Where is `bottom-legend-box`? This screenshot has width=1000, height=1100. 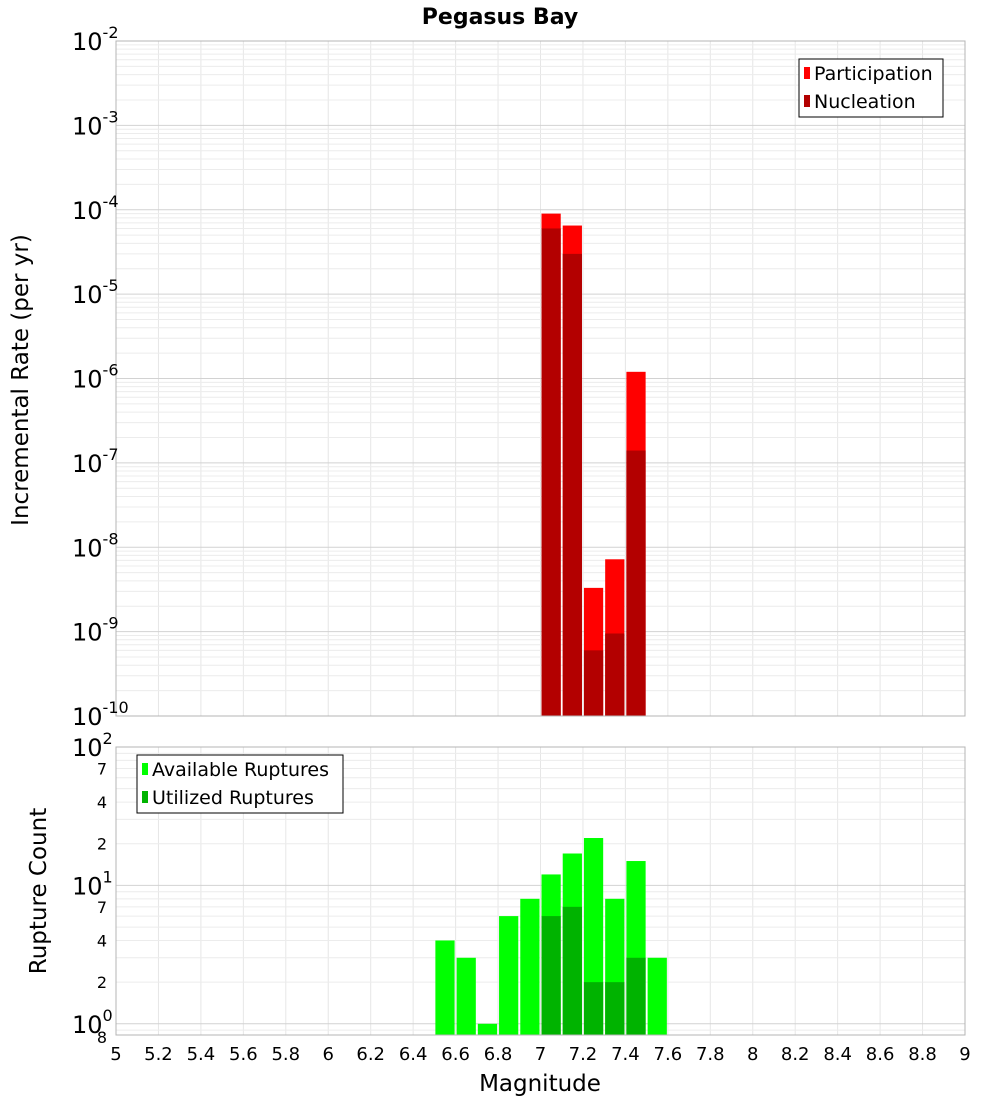 bottom-legend-box is located at coordinates (240, 784).